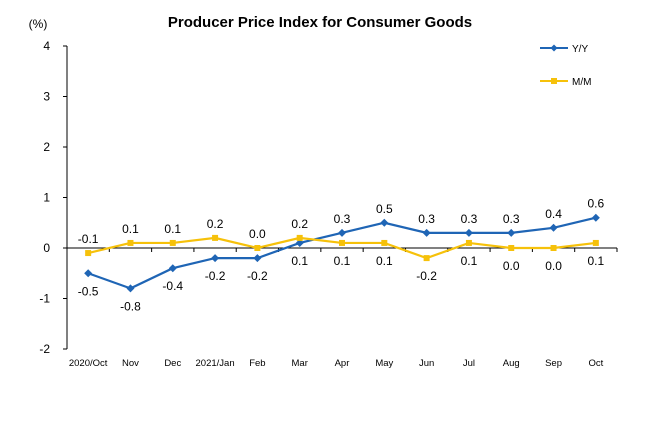  I want to click on x-tick-label: May, so click(384, 363).